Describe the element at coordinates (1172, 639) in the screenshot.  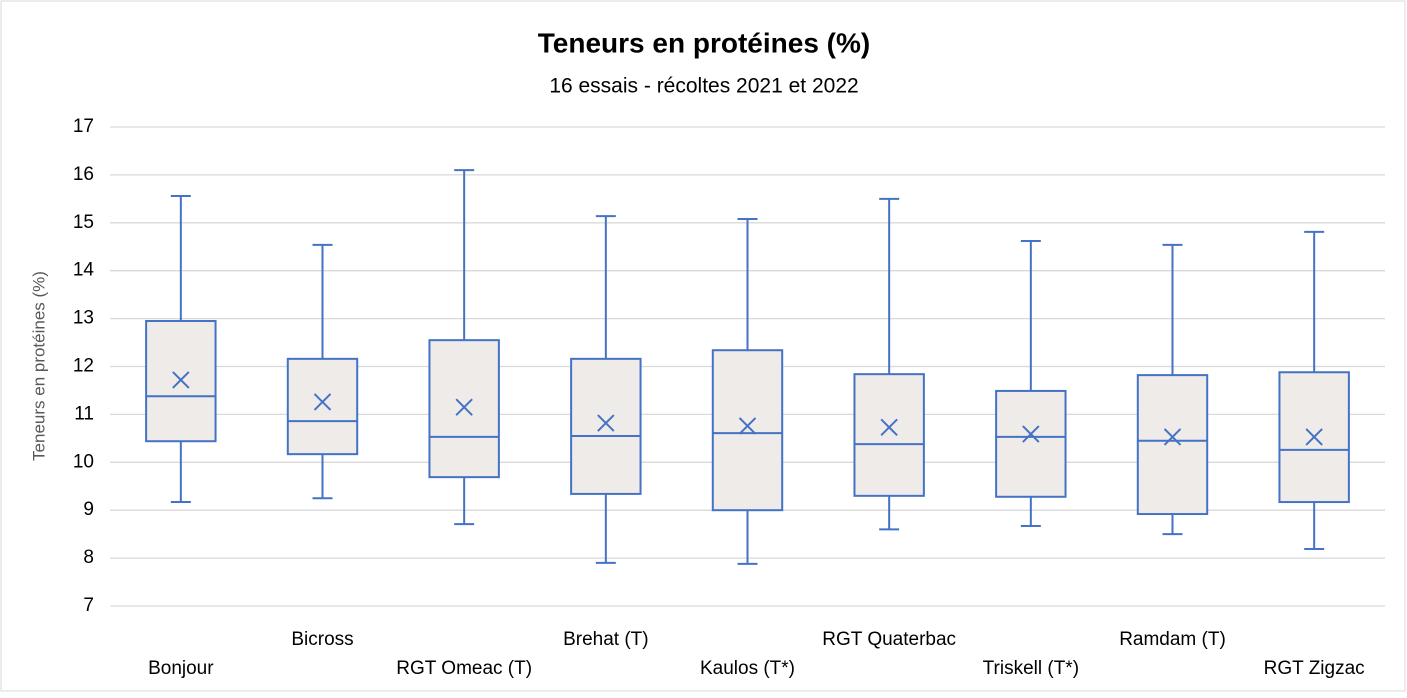
I see `x-tick-label: Ramdam (T)` at that location.